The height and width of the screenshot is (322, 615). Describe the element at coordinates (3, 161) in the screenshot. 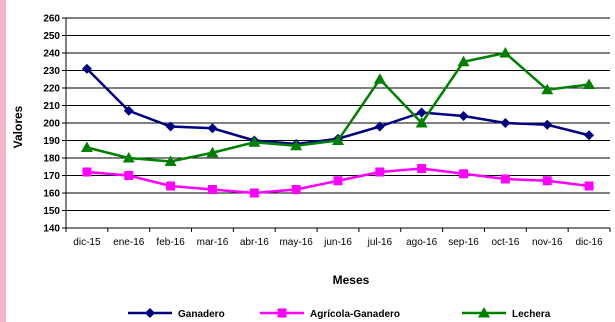

I see `left-border-strip` at that location.